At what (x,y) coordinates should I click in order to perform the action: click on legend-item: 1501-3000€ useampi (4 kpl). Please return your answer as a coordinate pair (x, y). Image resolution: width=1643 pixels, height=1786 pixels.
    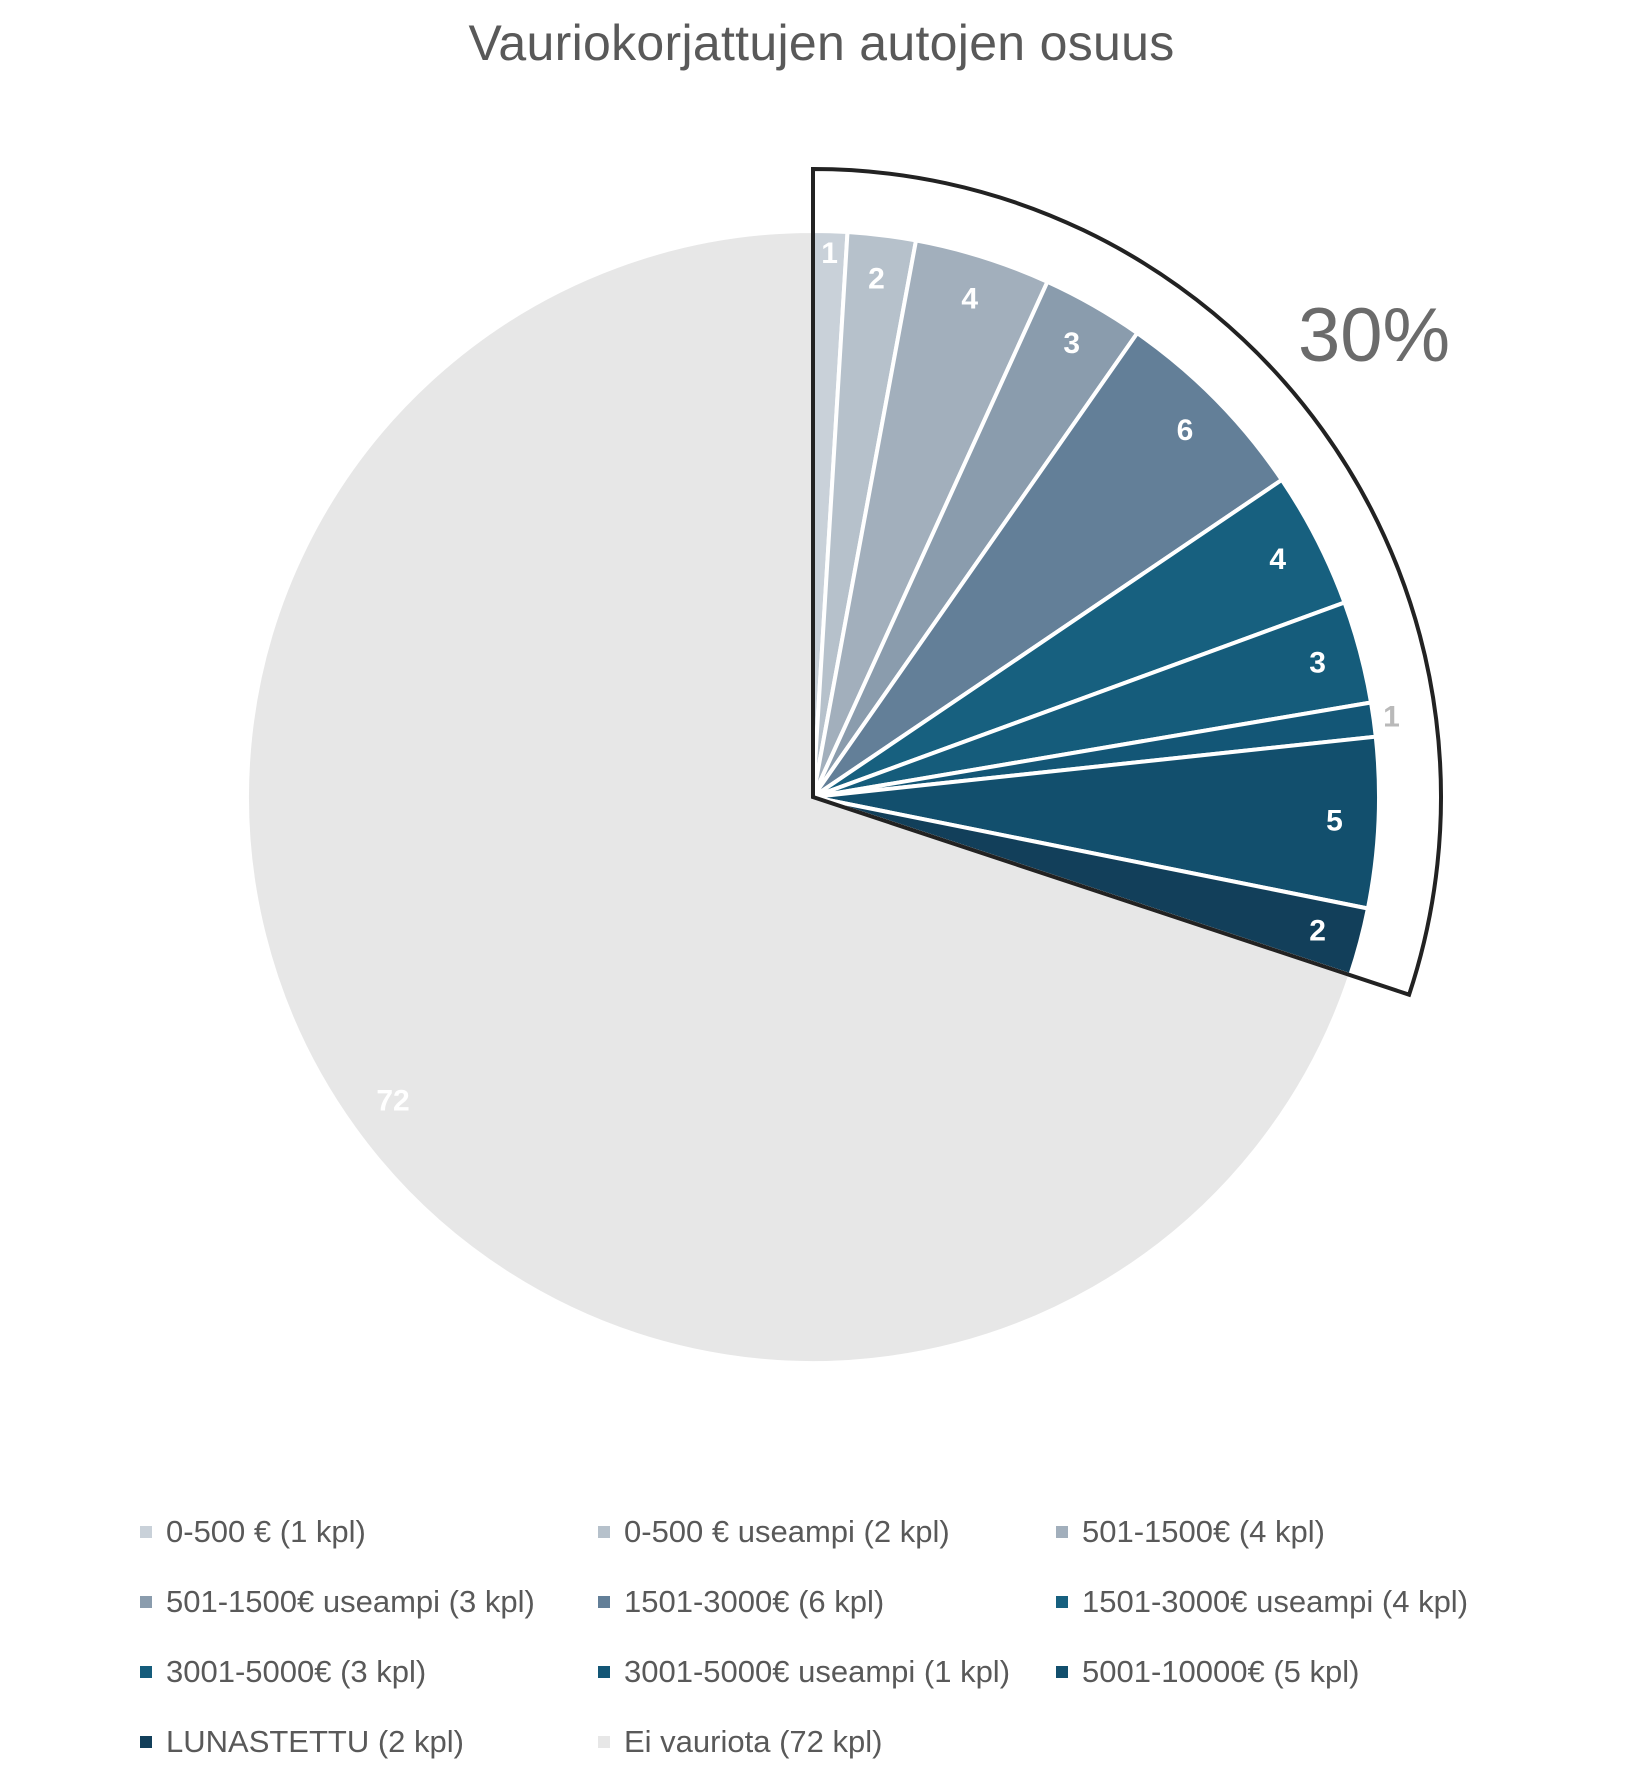
    Looking at the image, I should click on (1286, 1602).